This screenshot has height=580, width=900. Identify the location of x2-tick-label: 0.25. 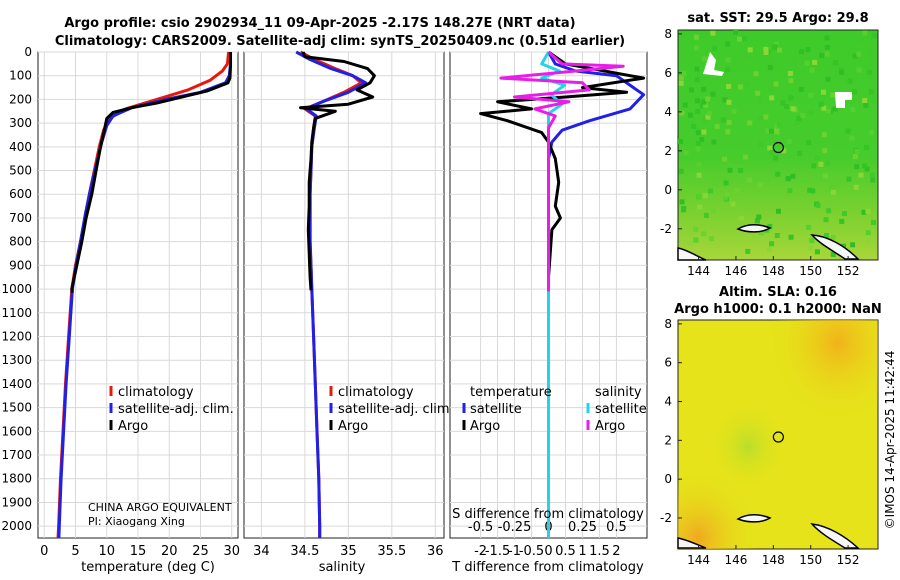
(582, 527).